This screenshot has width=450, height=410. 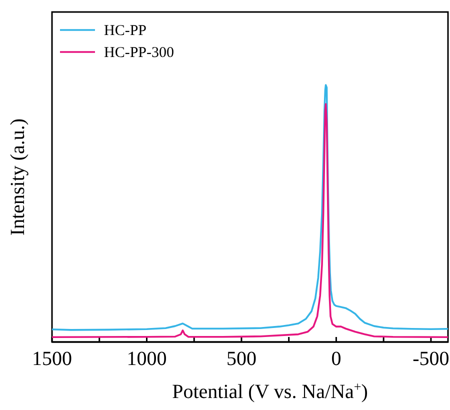 What do you see at coordinates (241, 359) in the screenshot?
I see `x-tick-label: 500` at bounding box center [241, 359].